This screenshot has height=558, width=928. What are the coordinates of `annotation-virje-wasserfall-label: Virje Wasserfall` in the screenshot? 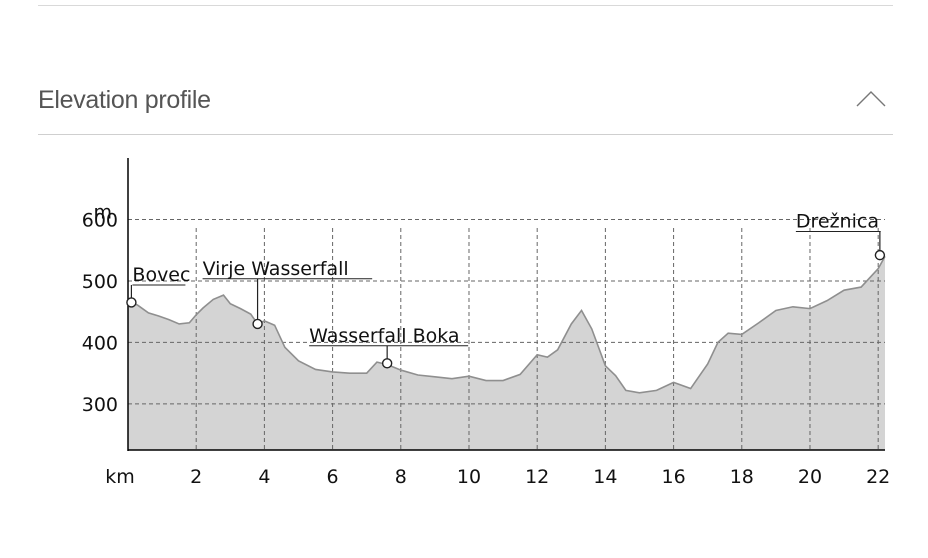 It's located at (276, 269).